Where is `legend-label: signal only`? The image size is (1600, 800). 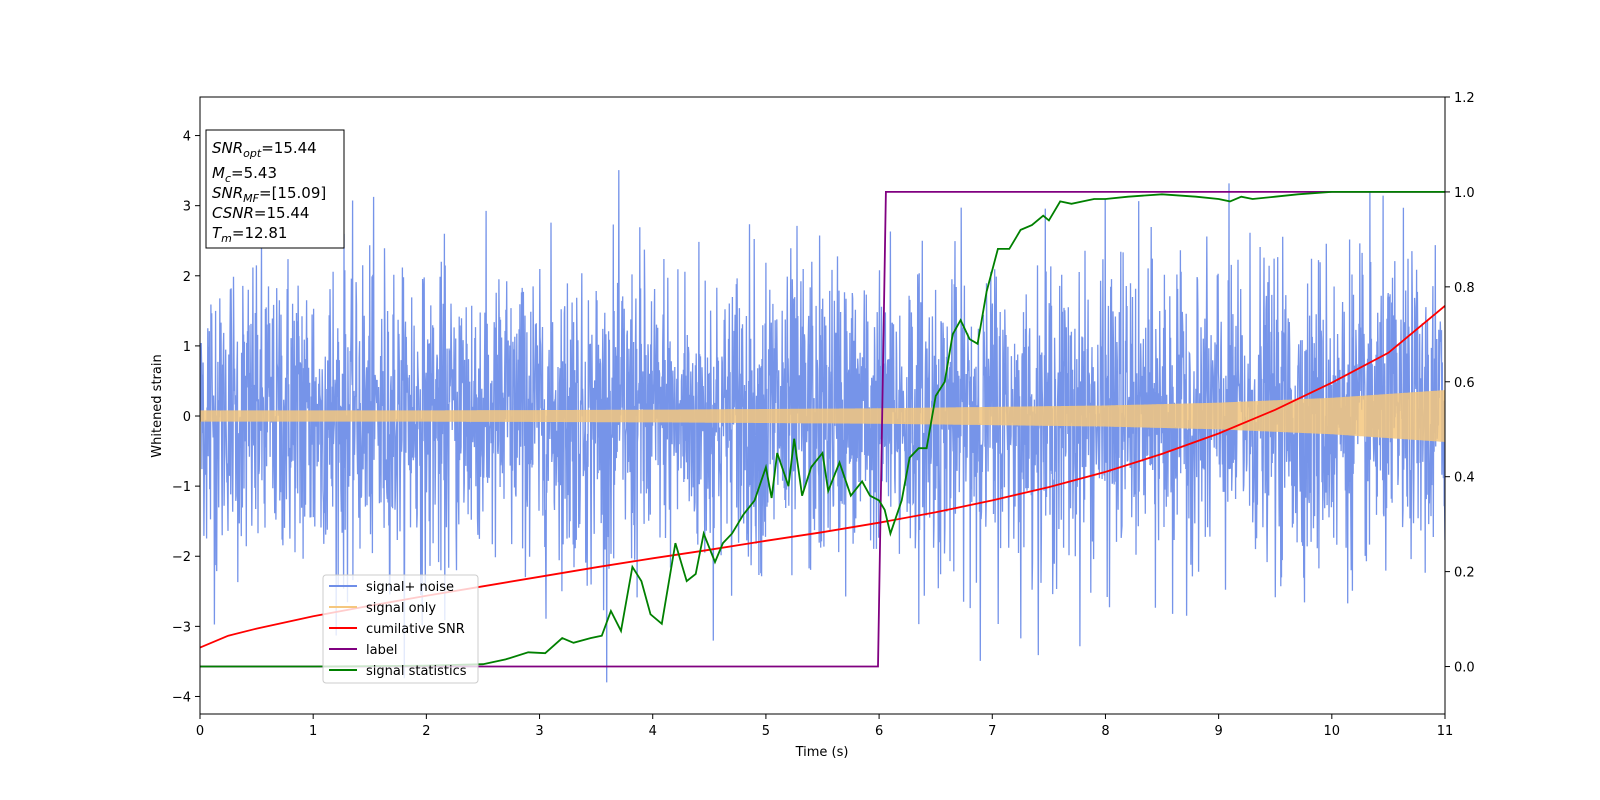 legend-label: signal only is located at coordinates (401, 608).